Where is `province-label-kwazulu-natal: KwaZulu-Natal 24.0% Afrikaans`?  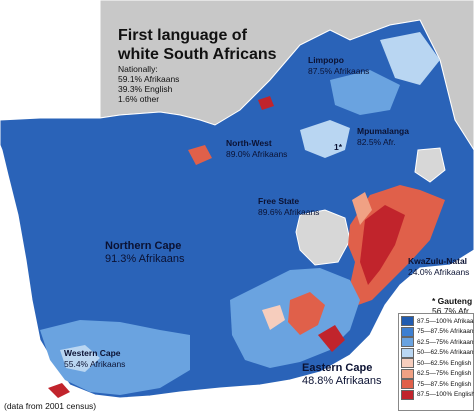
province-label-kwazulu-natal: KwaZulu-Natal 24.0% Afrikaans is located at coordinates (438, 267).